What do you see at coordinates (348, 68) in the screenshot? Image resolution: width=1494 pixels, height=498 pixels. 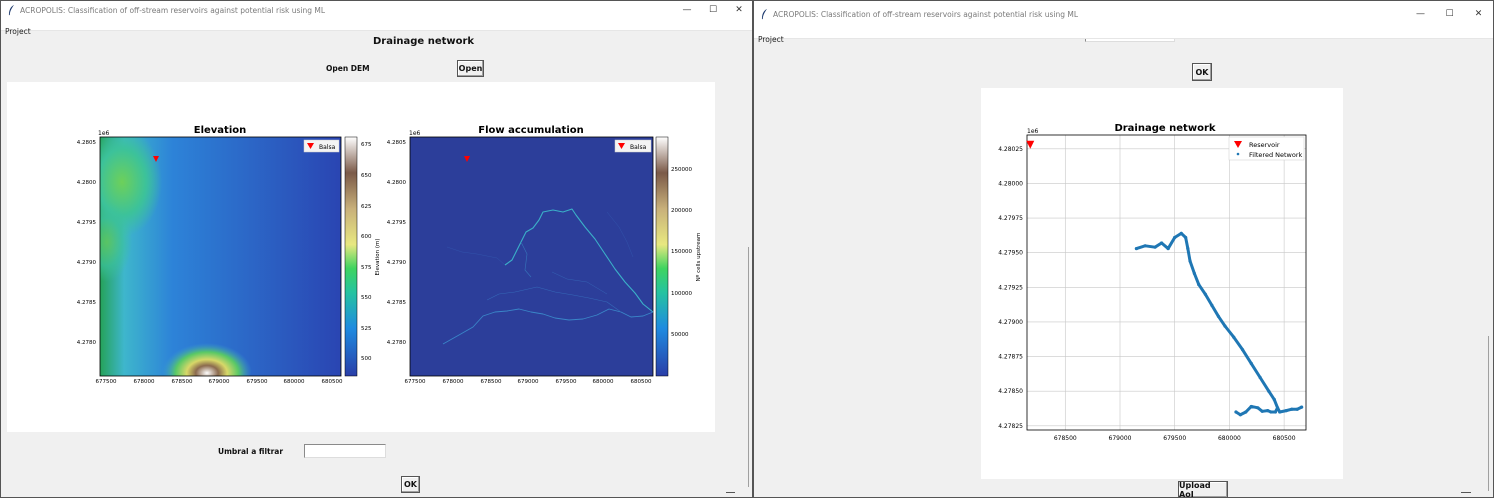 I see `open-dem-label: Open DEM` at bounding box center [348, 68].